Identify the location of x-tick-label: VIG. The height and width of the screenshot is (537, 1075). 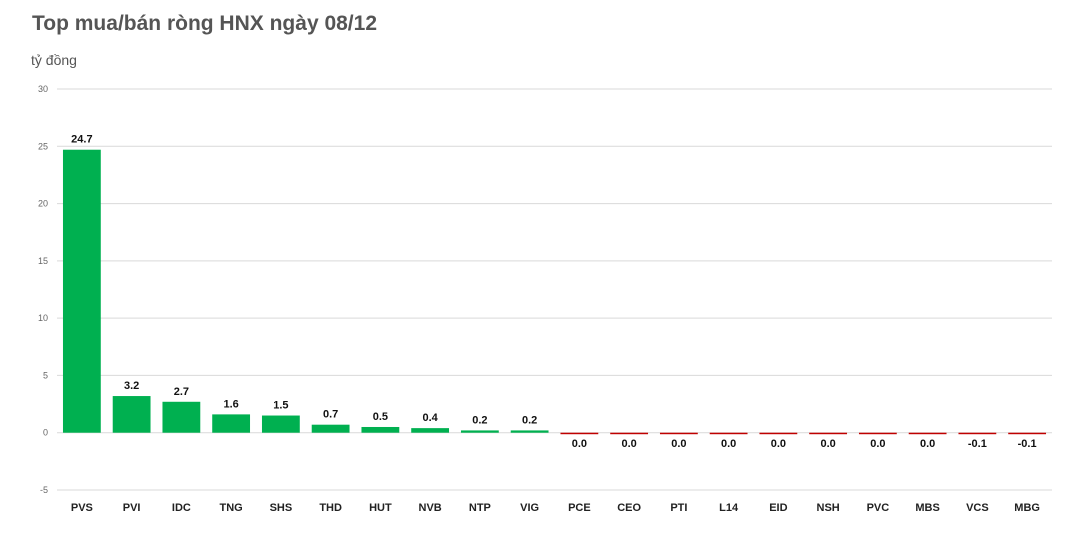
(529, 508).